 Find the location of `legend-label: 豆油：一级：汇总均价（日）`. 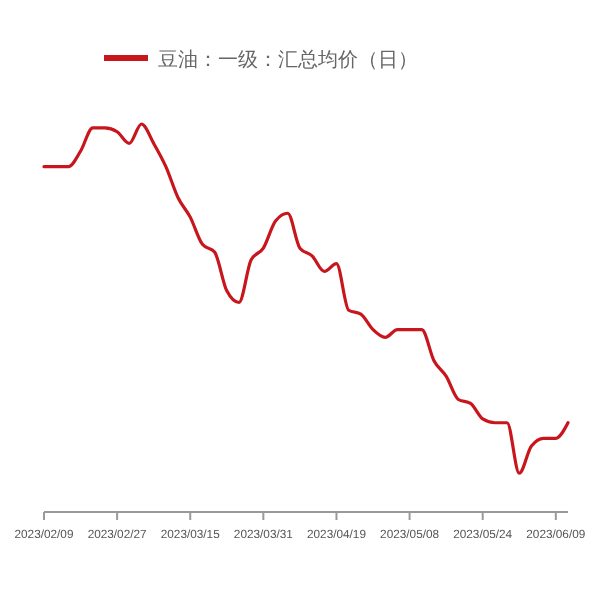

legend-label: 豆油：一级：汇总均价（日） is located at coordinates (288, 60).